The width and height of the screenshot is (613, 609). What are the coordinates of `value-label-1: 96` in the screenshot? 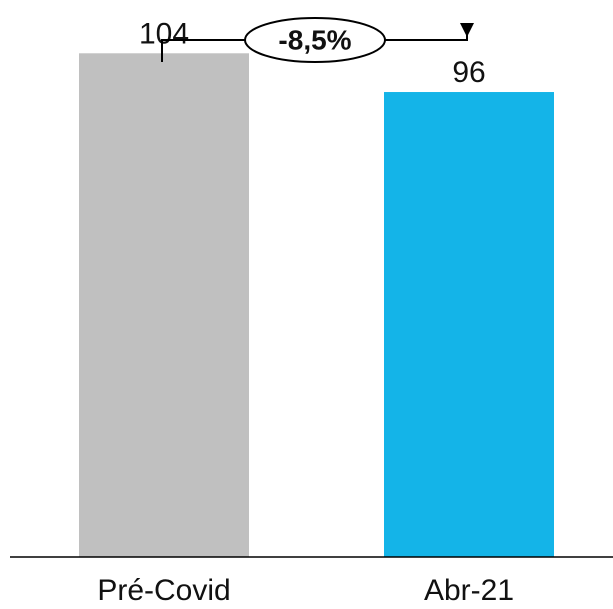 It's located at (468, 72).